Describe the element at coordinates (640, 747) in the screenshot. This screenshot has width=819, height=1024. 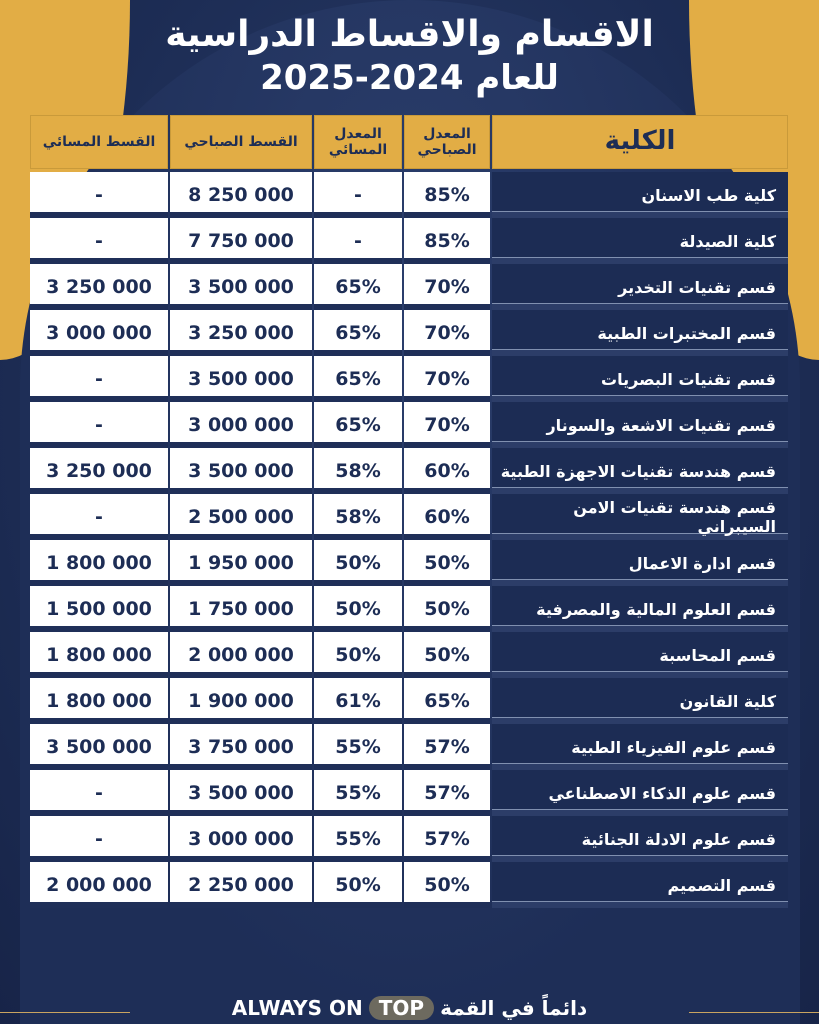
I see `cell-name: قسم علوم الفيزياء الطبية` at that location.